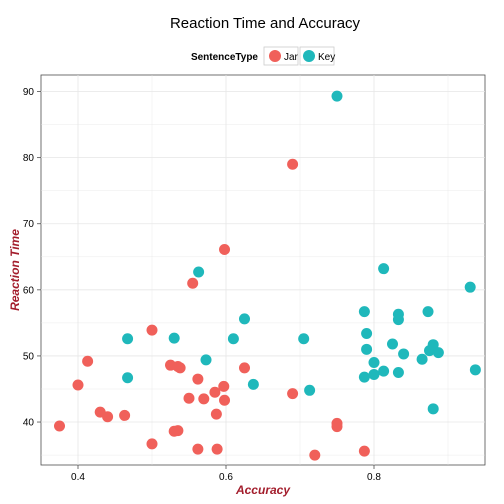 The height and width of the screenshot is (504, 504). Describe the element at coordinates (263, 56) in the screenshot. I see `legend: SentenceType Jar Key` at that location.